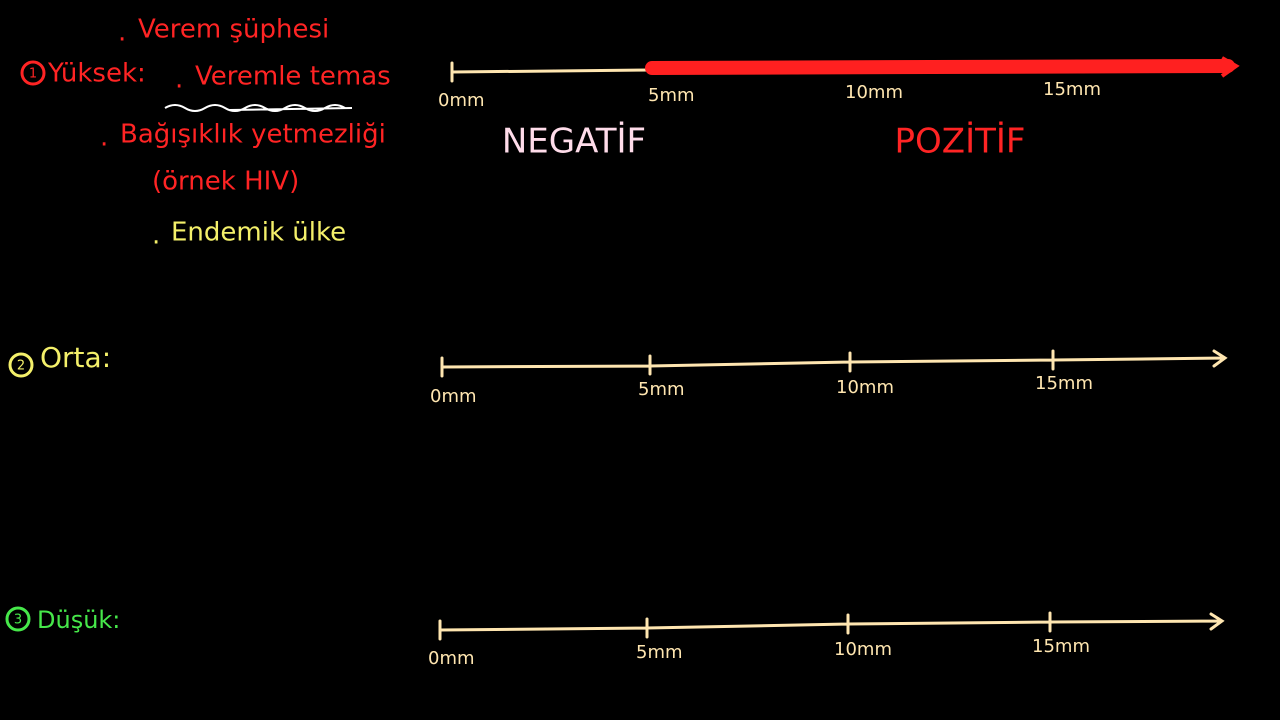  I want to click on arrowhead, so click(1230, 67).